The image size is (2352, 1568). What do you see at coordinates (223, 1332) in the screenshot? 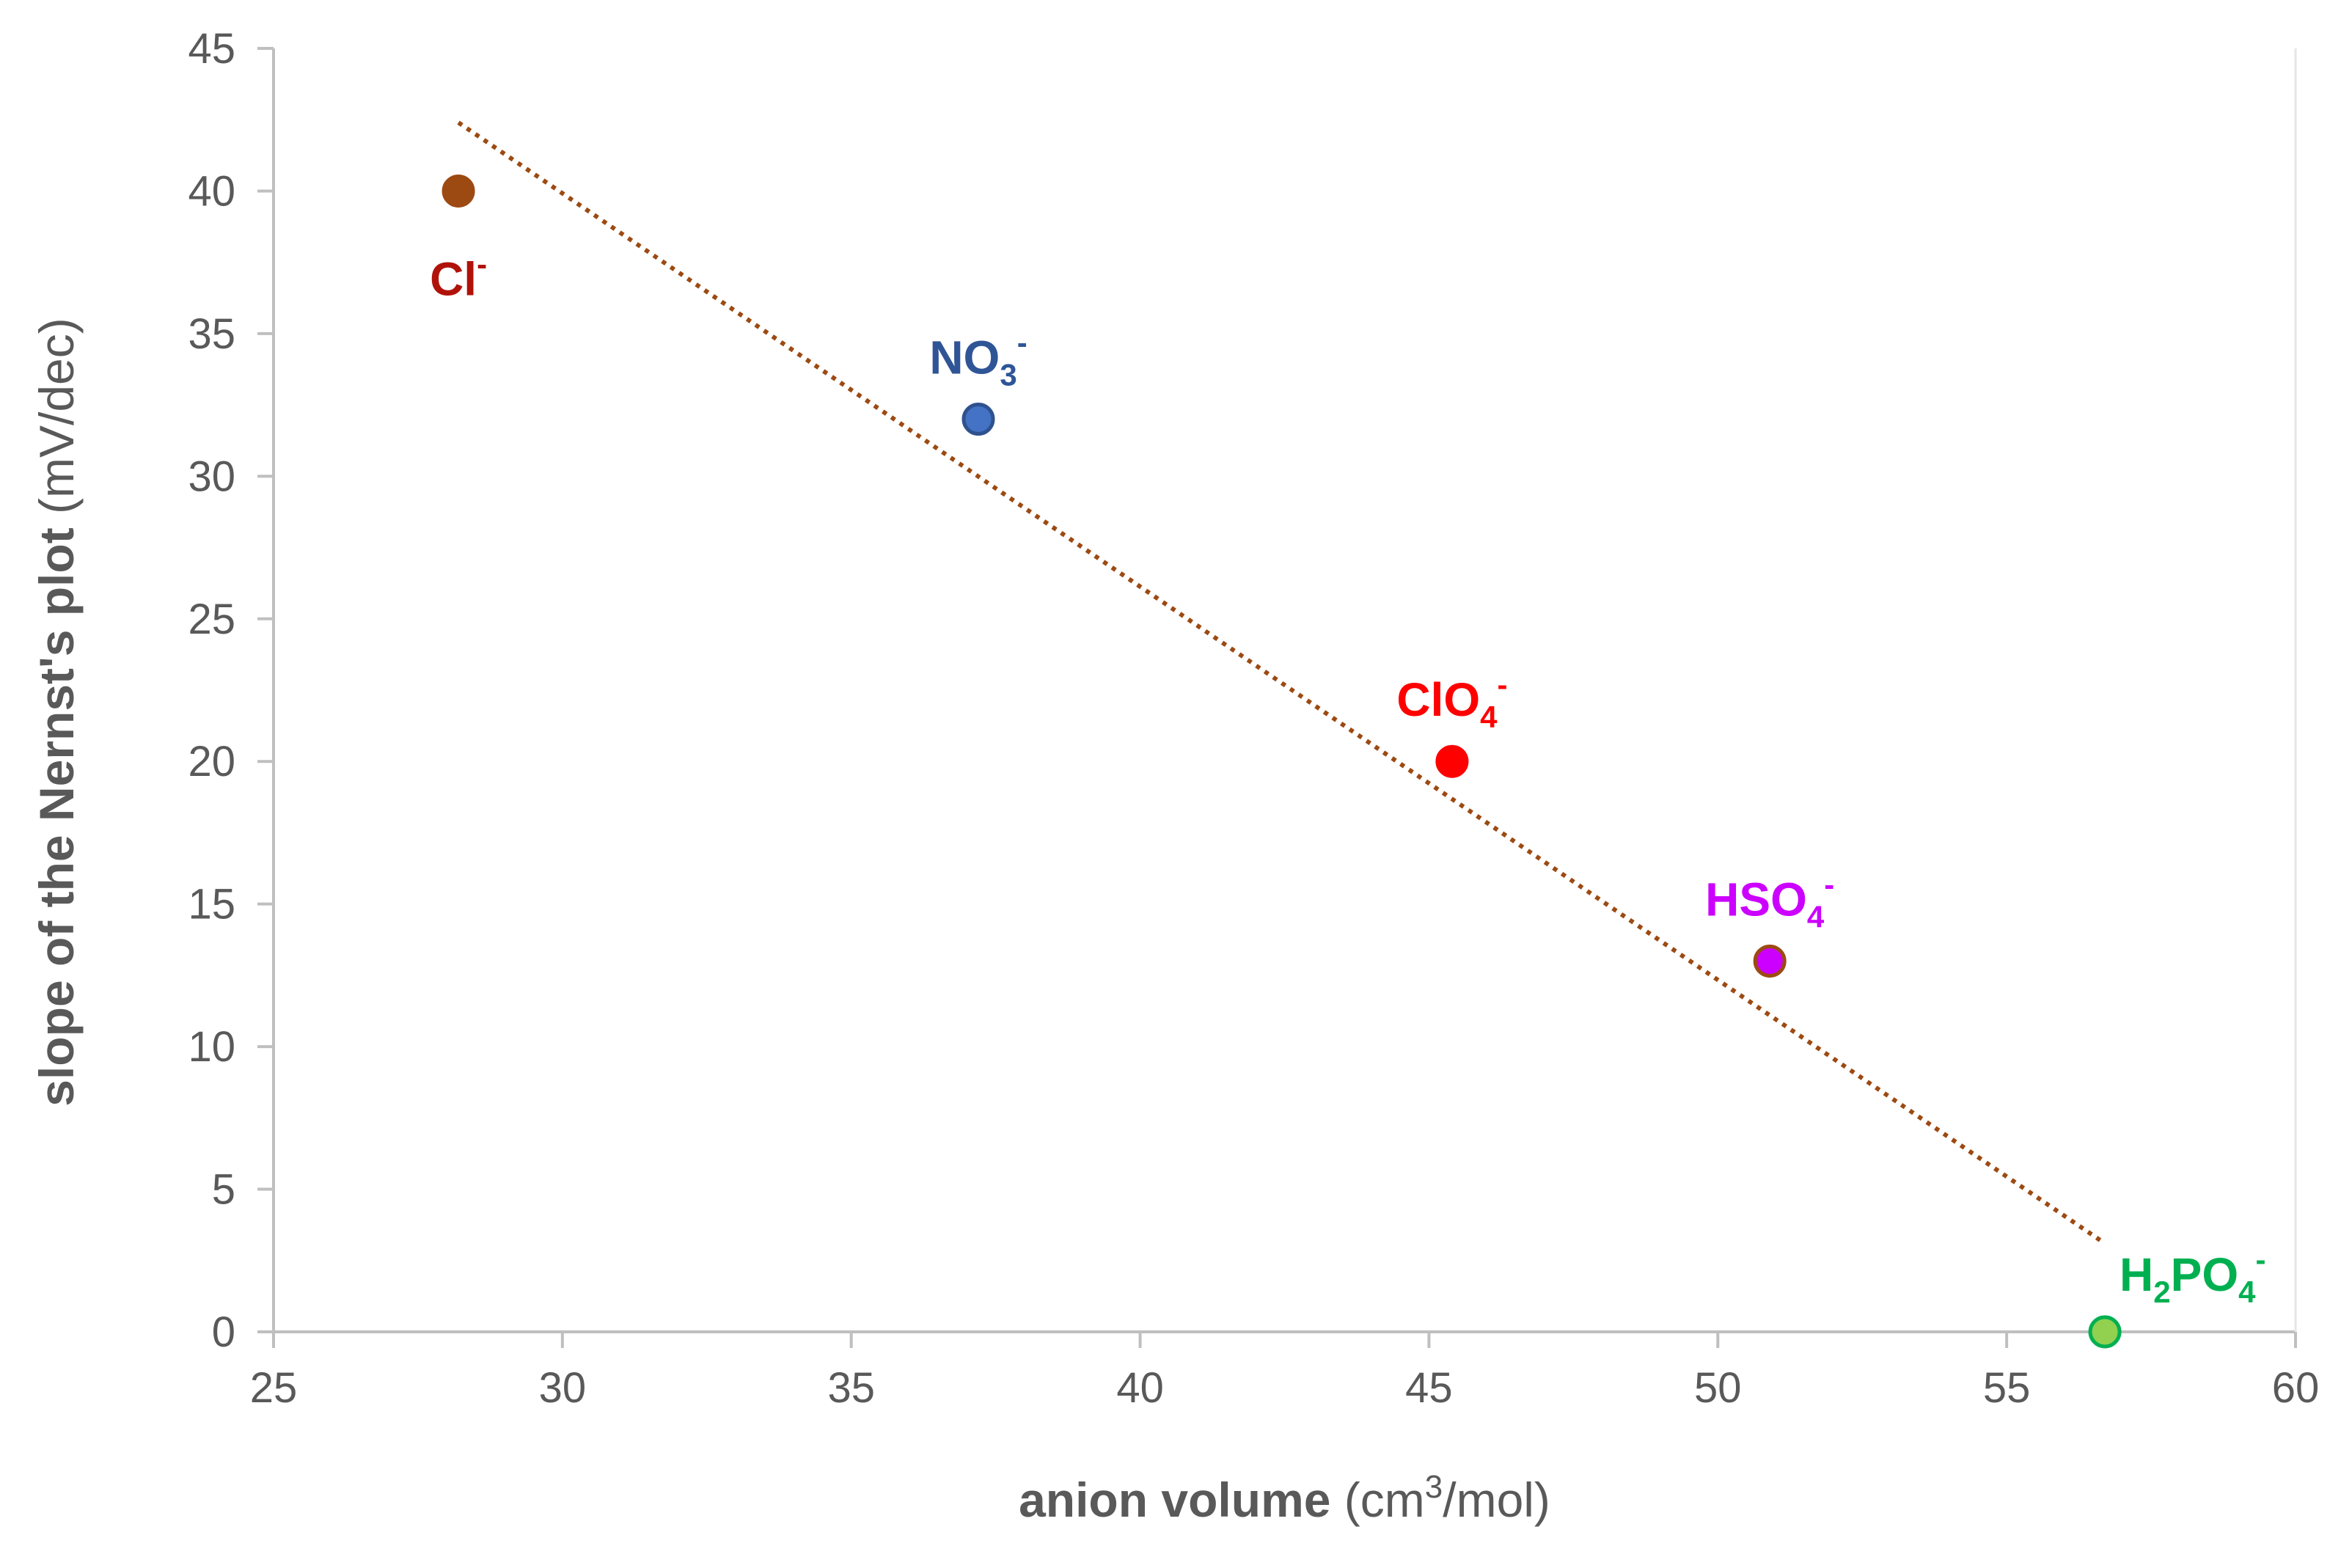
I see `y-tick-label: 0` at bounding box center [223, 1332].